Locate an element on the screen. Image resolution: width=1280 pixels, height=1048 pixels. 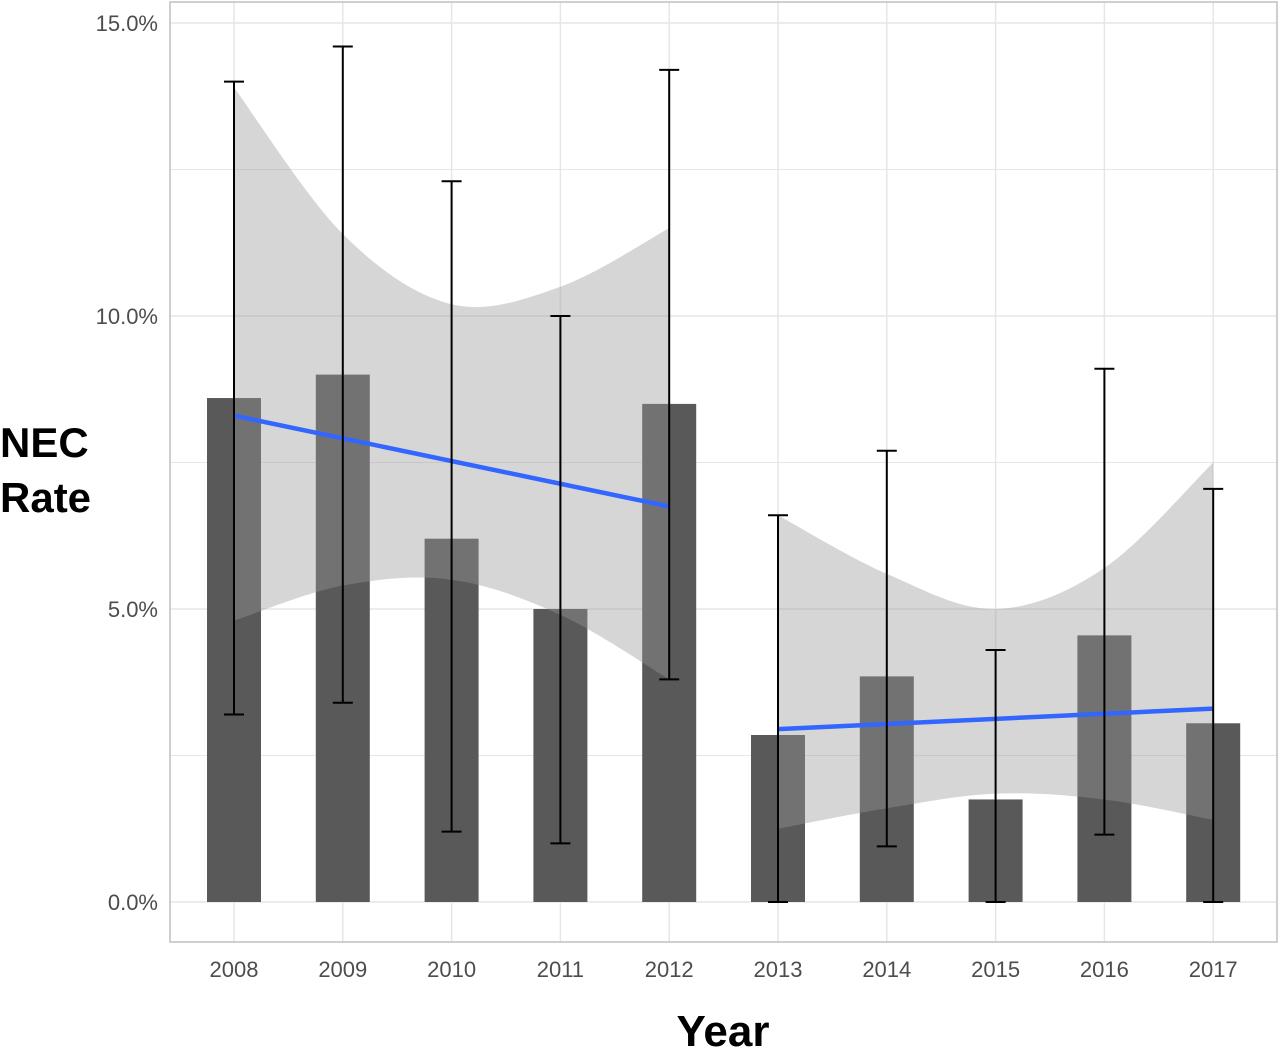
error-bar-2017 is located at coordinates (1213, 695).